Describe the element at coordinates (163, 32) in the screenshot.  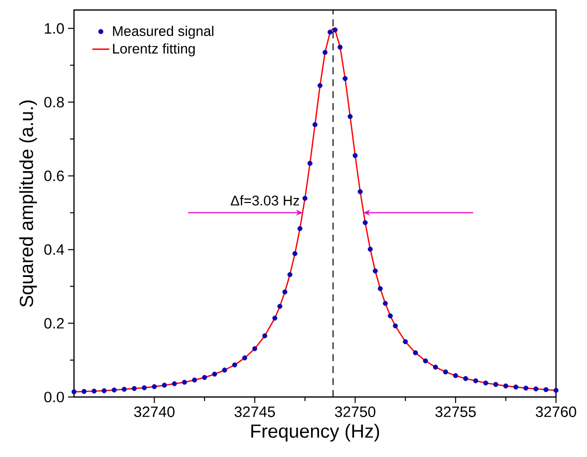
I see `legend-label: Measured signal` at that location.